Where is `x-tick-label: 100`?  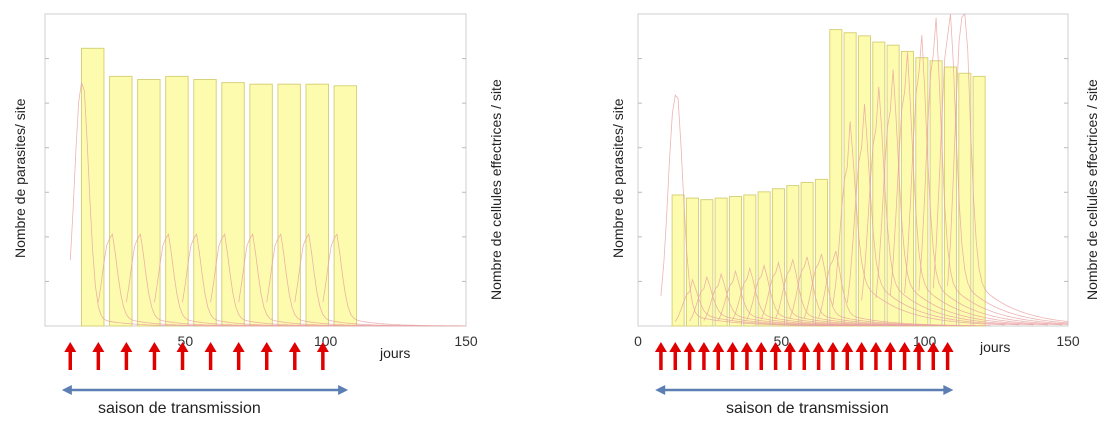
x-tick-label: 100 is located at coordinates (326, 341).